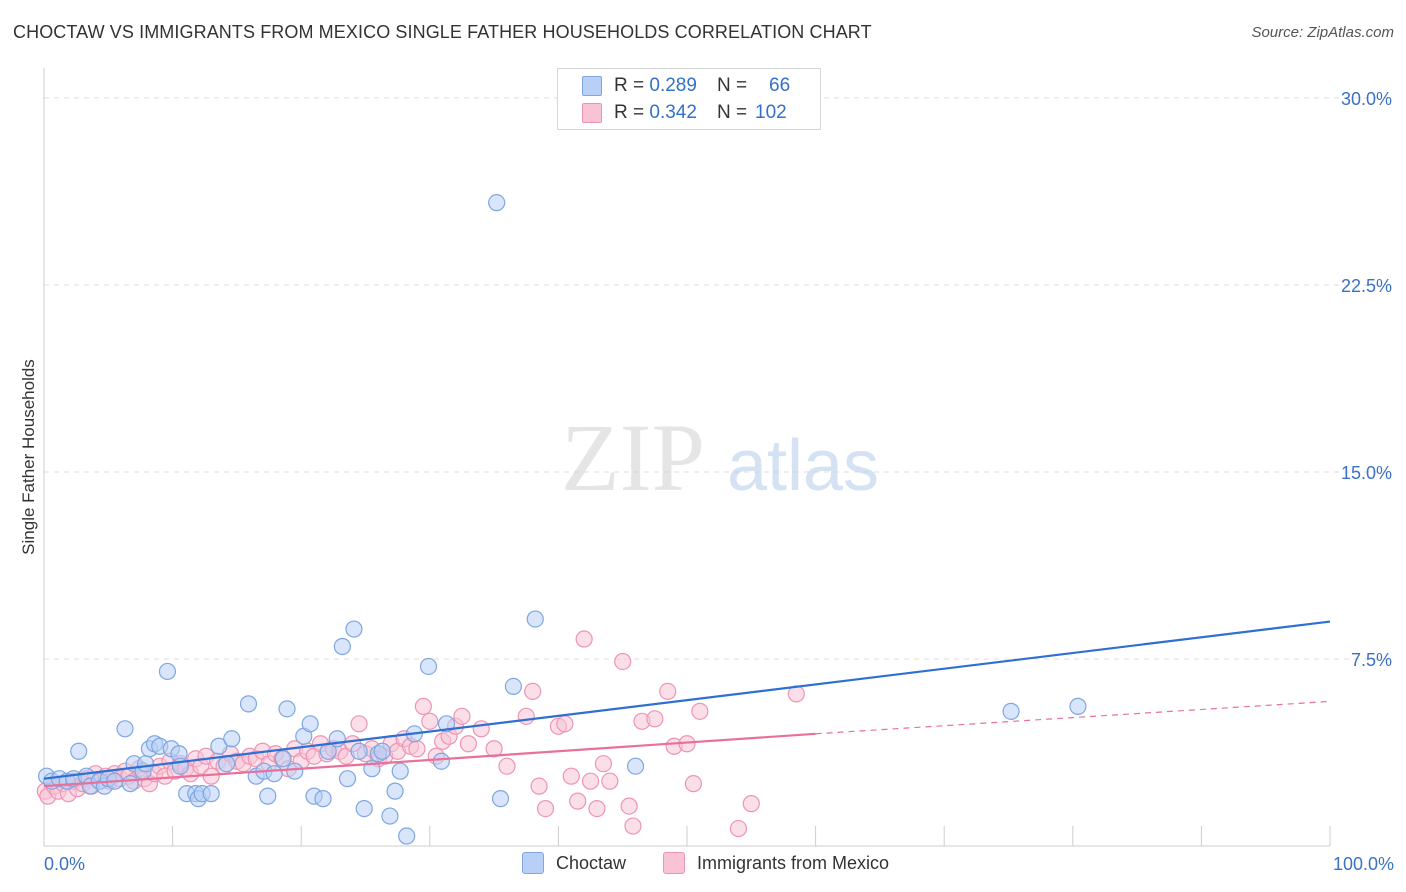 This screenshot has height=892, width=1406. Describe the element at coordinates (780, 85) in the screenshot. I see `legend-n-value: 66` at that location.